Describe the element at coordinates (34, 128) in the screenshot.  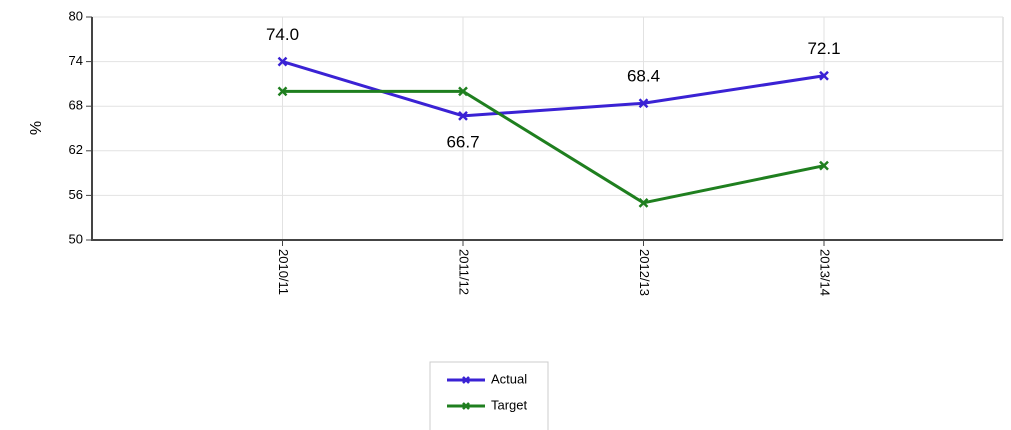
I see `y-axis-label: %` at that location.